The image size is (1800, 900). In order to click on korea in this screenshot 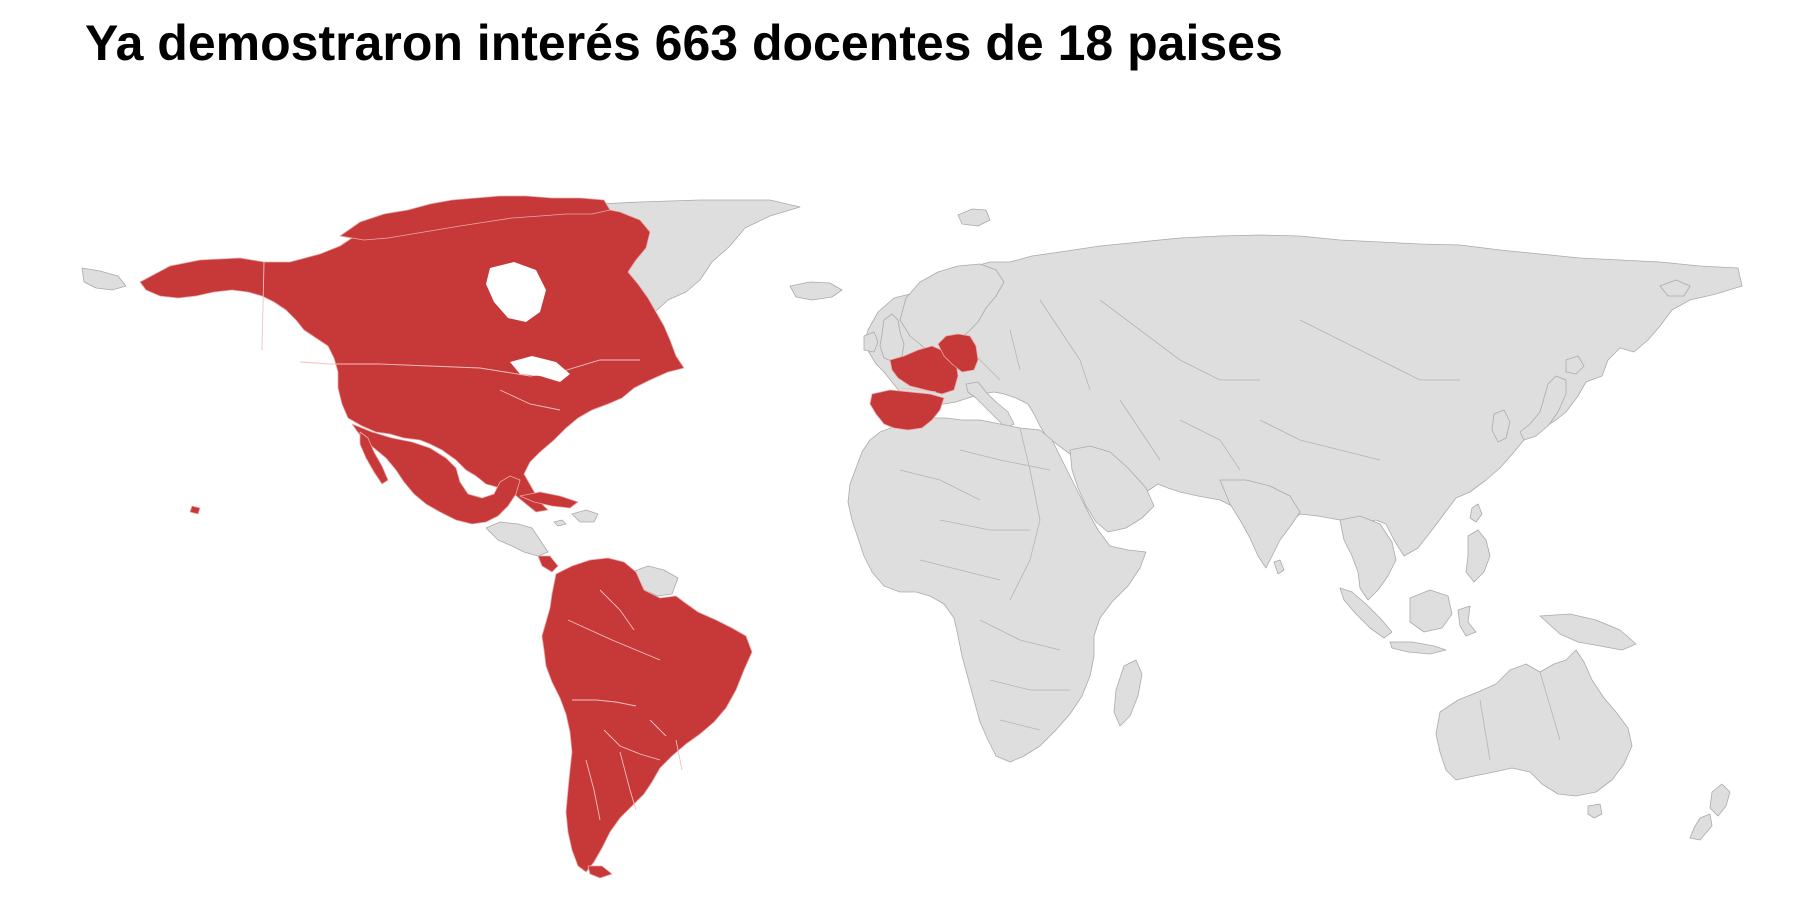, I will do `click(1501, 426)`.